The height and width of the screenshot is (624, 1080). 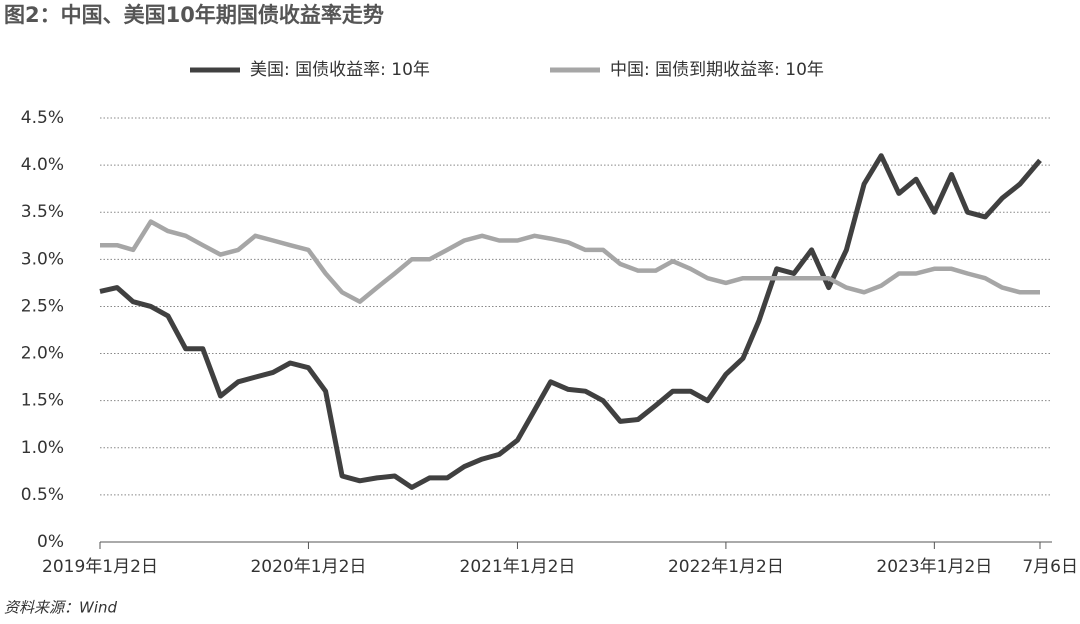 What do you see at coordinates (61, 608) in the screenshot?
I see `source-note: 资料来源：Wind` at bounding box center [61, 608].